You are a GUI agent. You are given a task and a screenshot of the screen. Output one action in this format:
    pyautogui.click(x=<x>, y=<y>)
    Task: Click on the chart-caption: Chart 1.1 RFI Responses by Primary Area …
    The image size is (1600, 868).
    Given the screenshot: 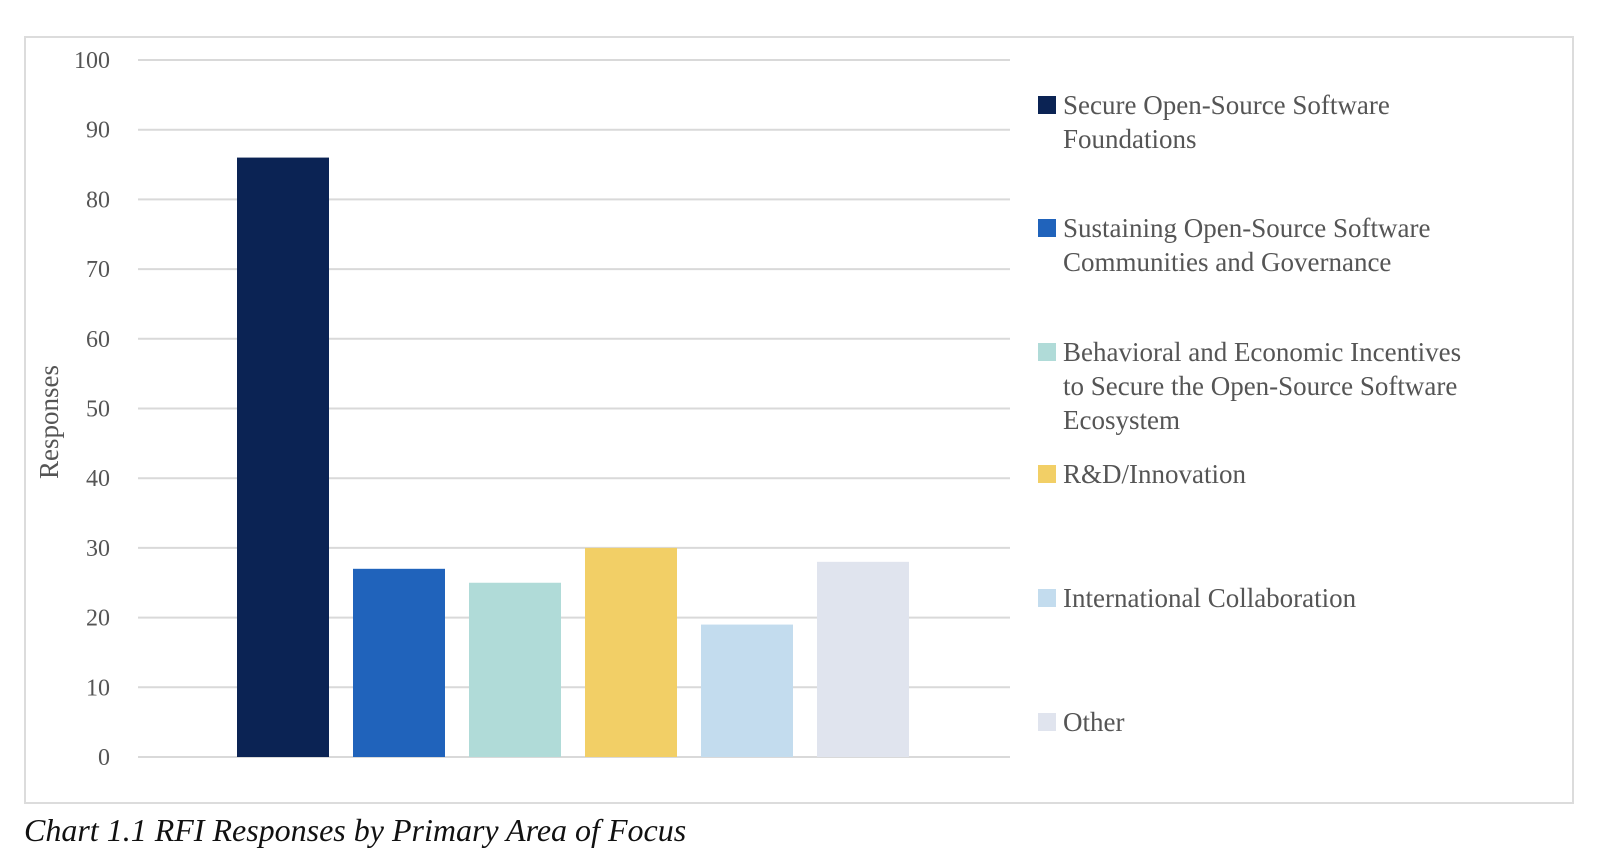 What is the action you would take?
    pyautogui.click(x=355, y=830)
    